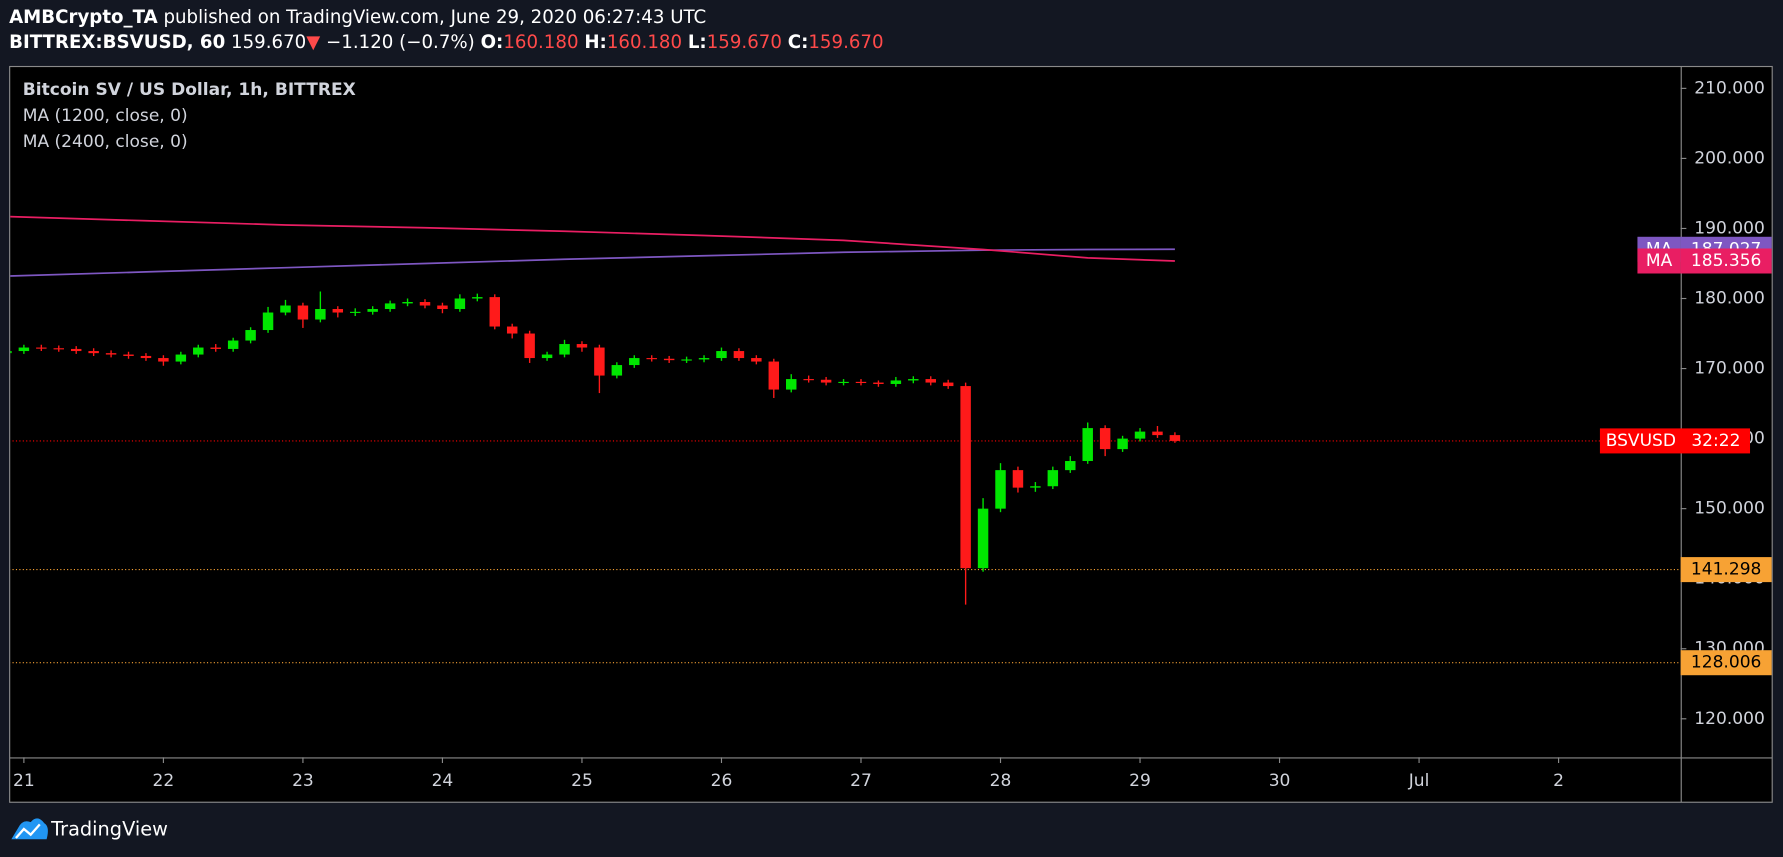 The height and width of the screenshot is (857, 1783). I want to click on y-tick-label: 190.000, so click(1729, 228).